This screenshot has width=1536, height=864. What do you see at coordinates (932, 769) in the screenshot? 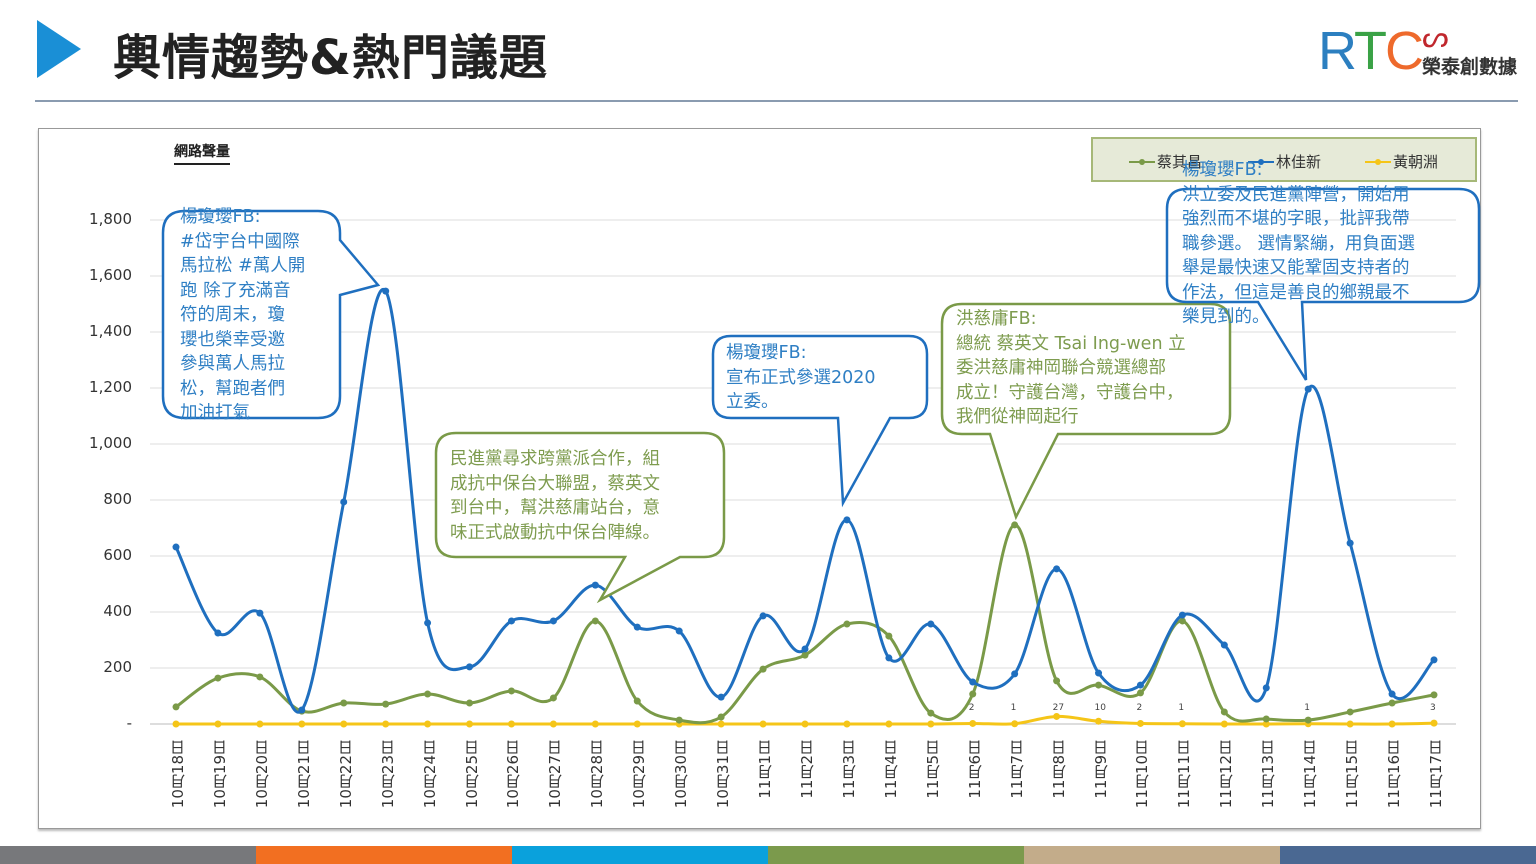
I see `x-tick-label: 11月5日` at bounding box center [932, 769].